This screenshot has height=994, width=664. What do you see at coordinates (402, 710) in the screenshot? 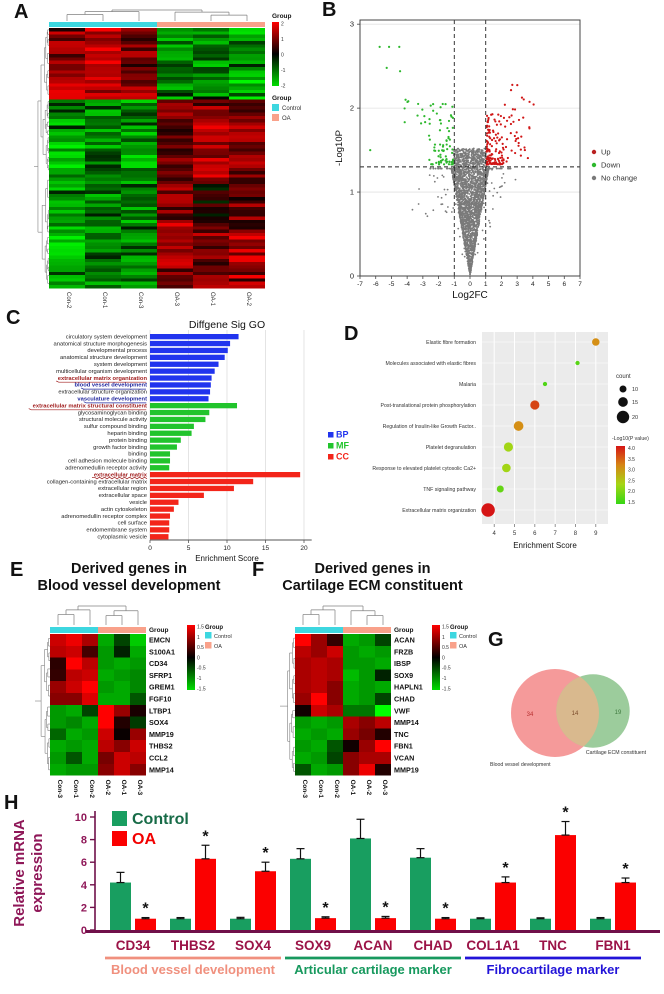
I see `svg-text: VWF` at bounding box center [402, 710].